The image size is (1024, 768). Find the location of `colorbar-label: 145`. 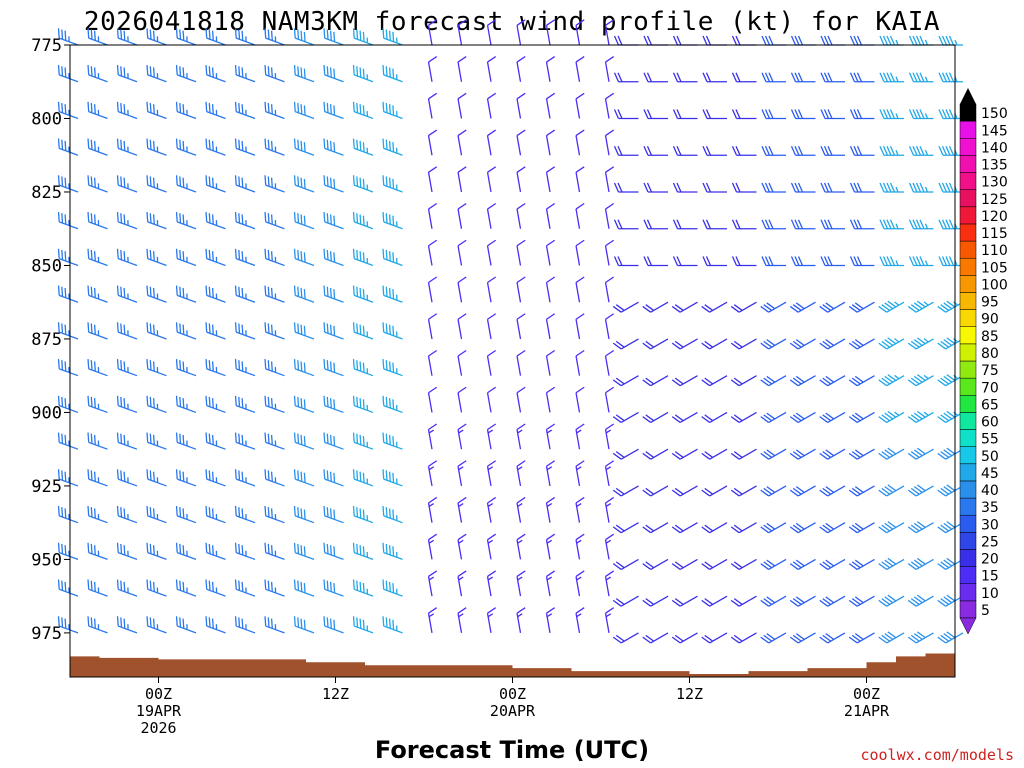

colorbar-label: 145 is located at coordinates (994, 131).